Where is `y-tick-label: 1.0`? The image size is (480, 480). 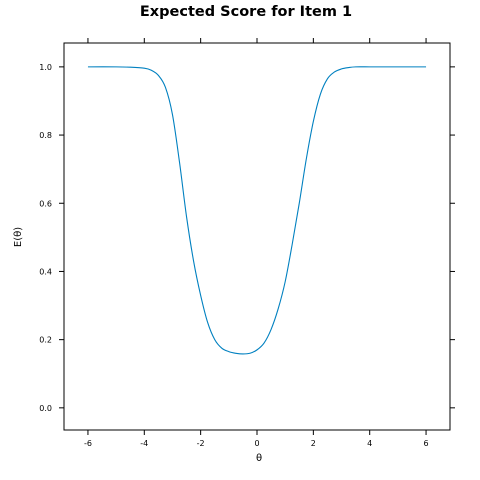 y-tick-label: 1.0 is located at coordinates (45, 67).